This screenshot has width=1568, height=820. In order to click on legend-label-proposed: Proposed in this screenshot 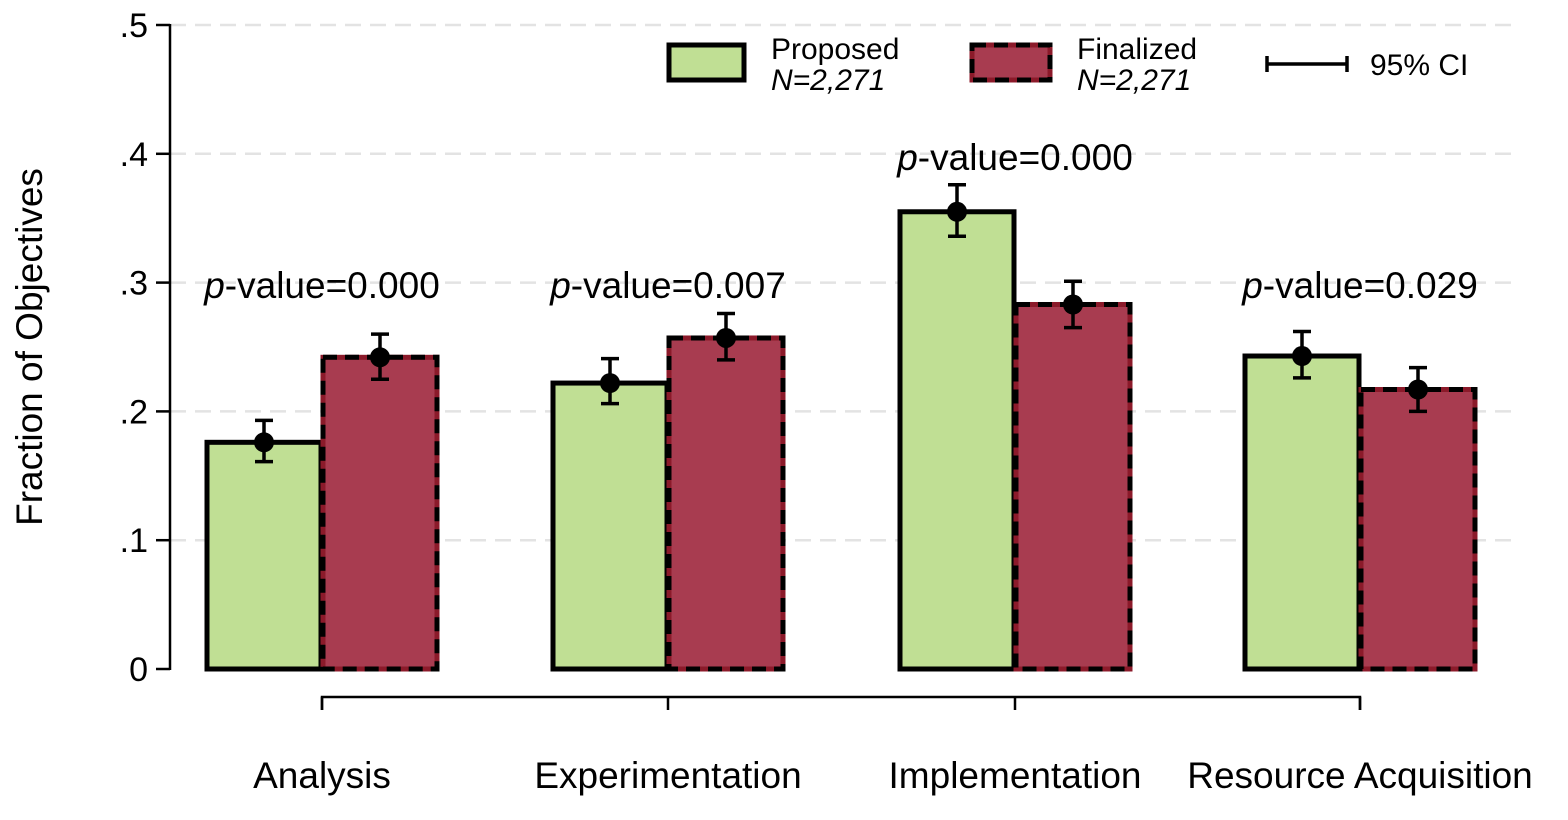, I will do `click(835, 49)`.